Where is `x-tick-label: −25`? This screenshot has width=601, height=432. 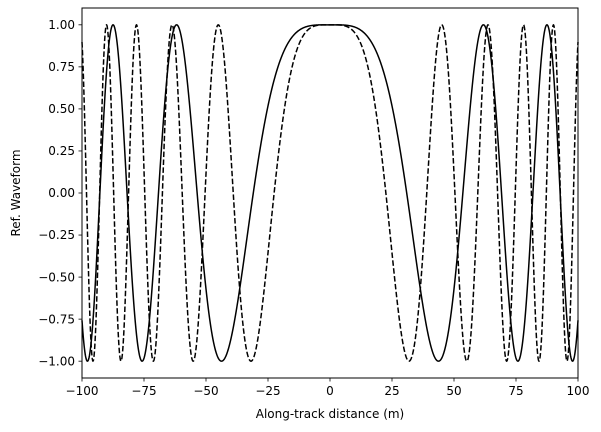 x-tick-label: −25 is located at coordinates (267, 391).